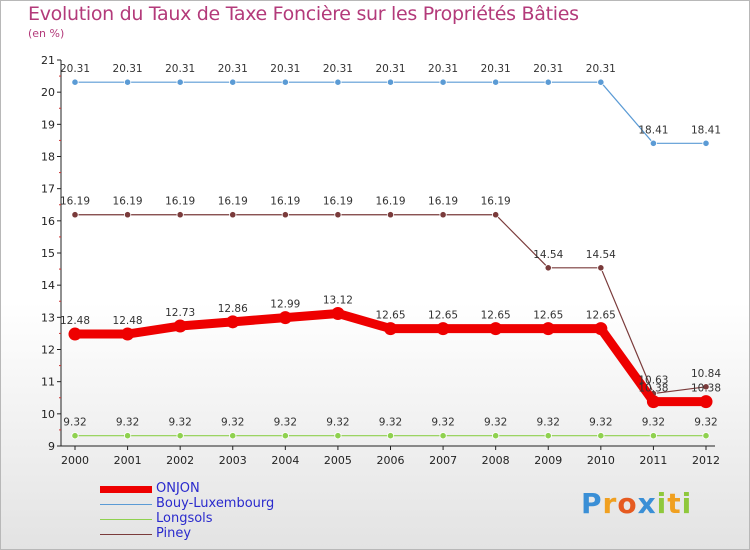 This screenshot has width=750, height=550. I want to click on legend-swatch-piney, so click(126, 534).